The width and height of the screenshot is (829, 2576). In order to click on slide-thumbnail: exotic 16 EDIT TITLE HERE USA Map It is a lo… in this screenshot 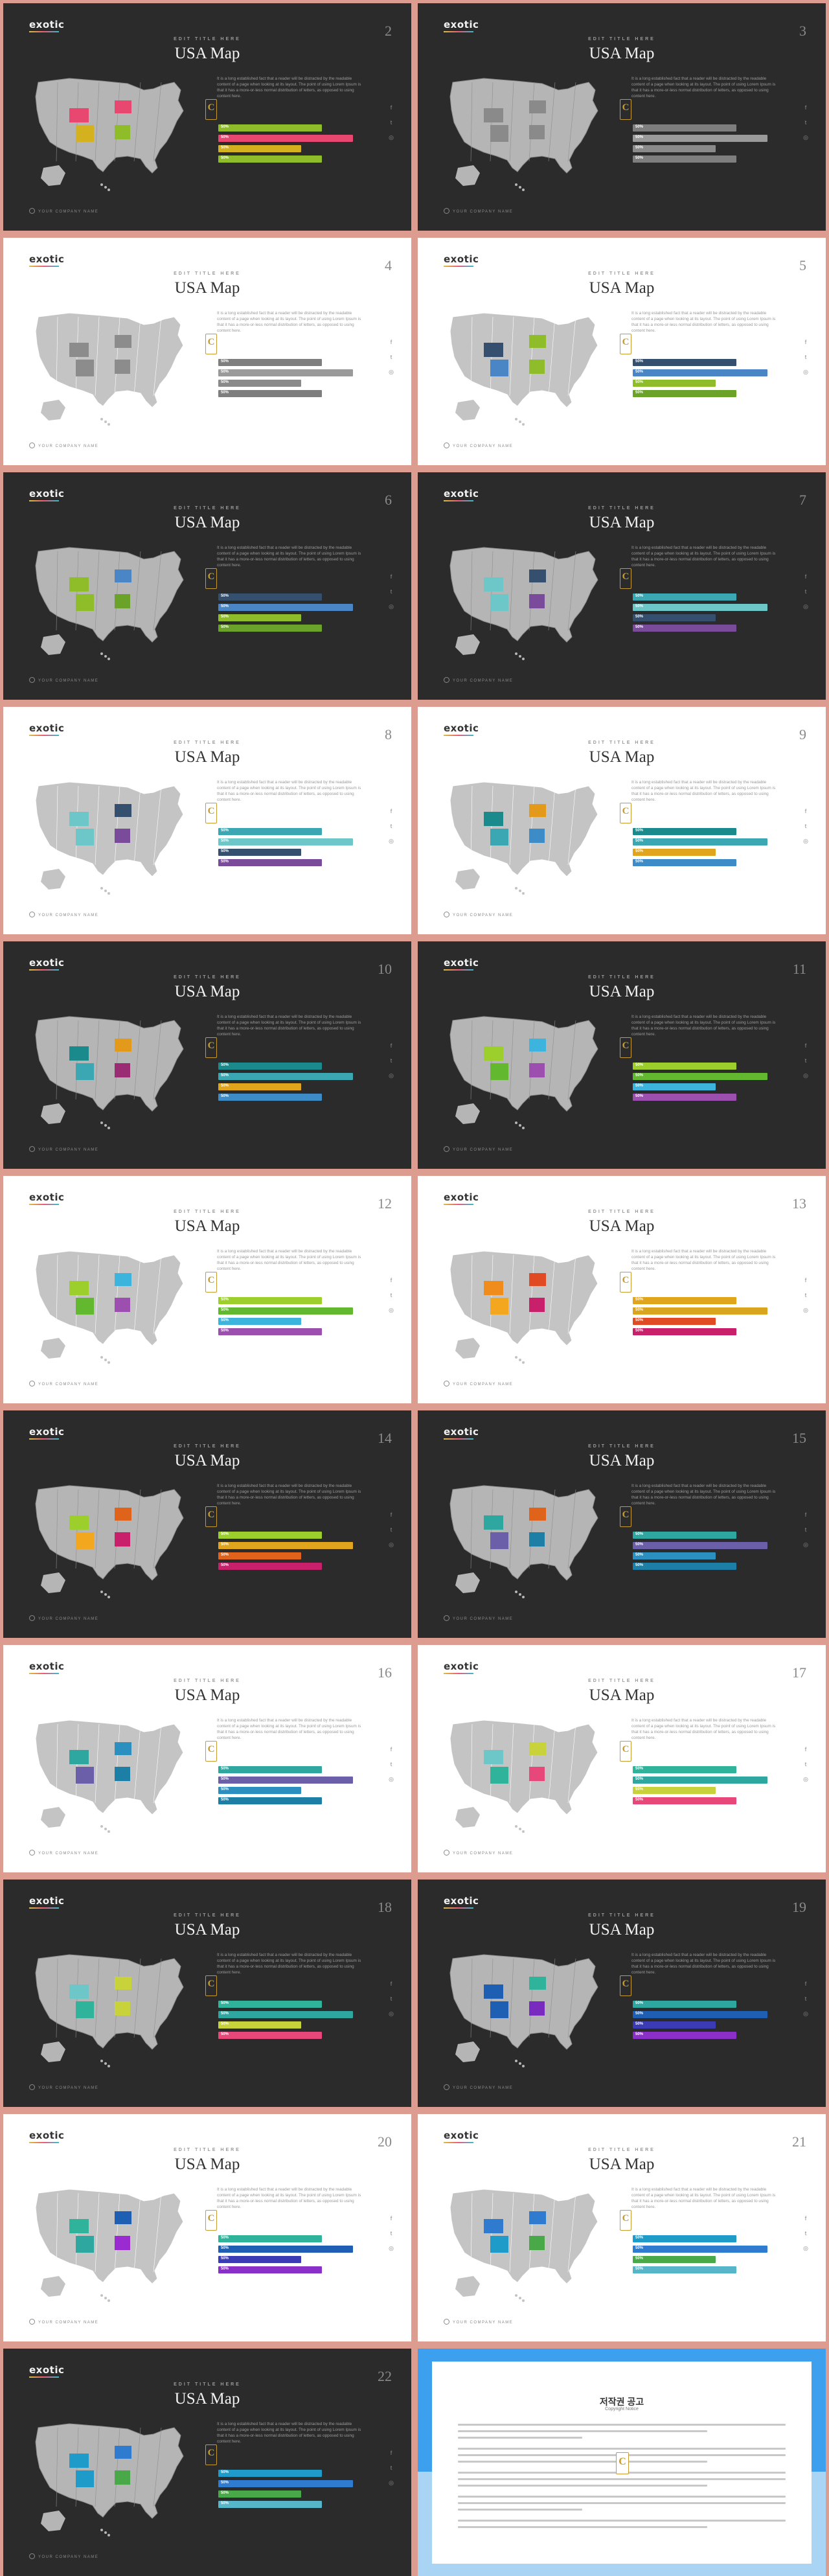, I will do `click(207, 1758)`.